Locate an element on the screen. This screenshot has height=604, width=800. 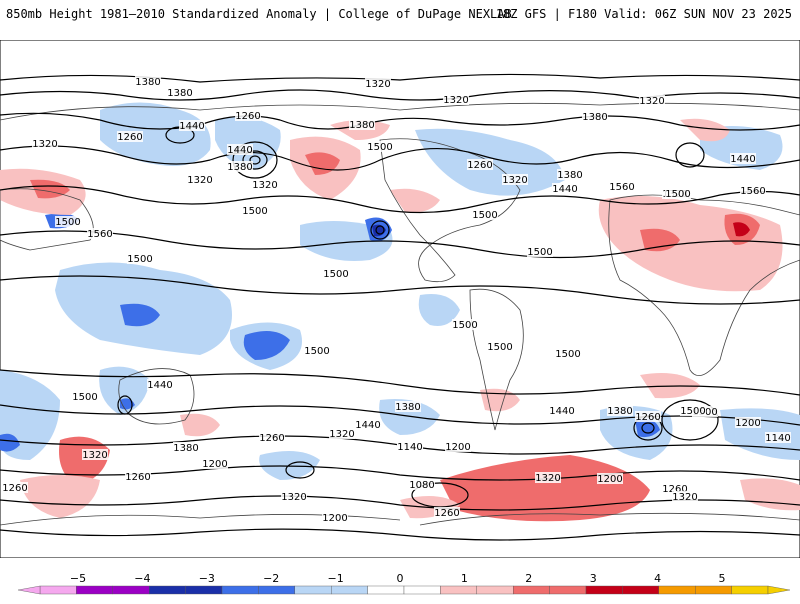
colorbar-tick-label: −1 is located at coordinates (335, 578).